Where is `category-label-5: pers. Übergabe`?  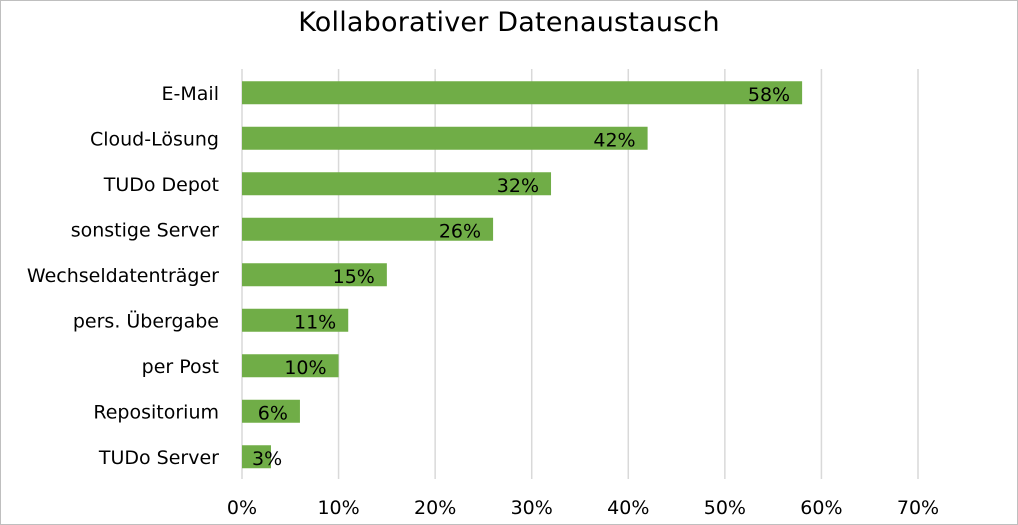 category-label-5: pers. Übergabe is located at coordinates (146, 320).